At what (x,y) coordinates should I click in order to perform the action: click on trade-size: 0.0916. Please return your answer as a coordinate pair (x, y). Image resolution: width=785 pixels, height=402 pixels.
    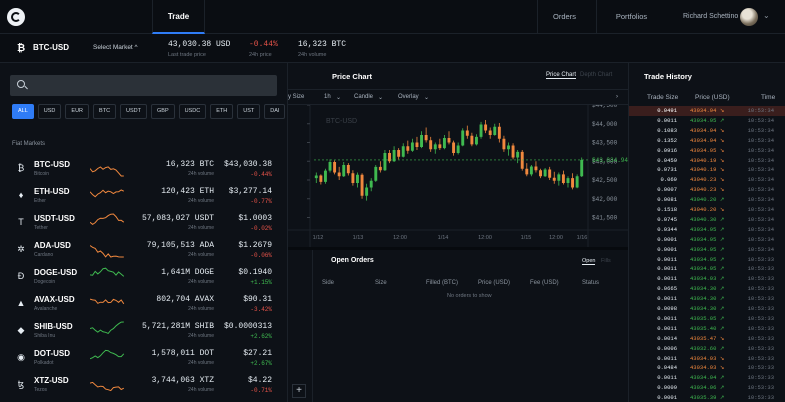
    Looking at the image, I should click on (667, 150).